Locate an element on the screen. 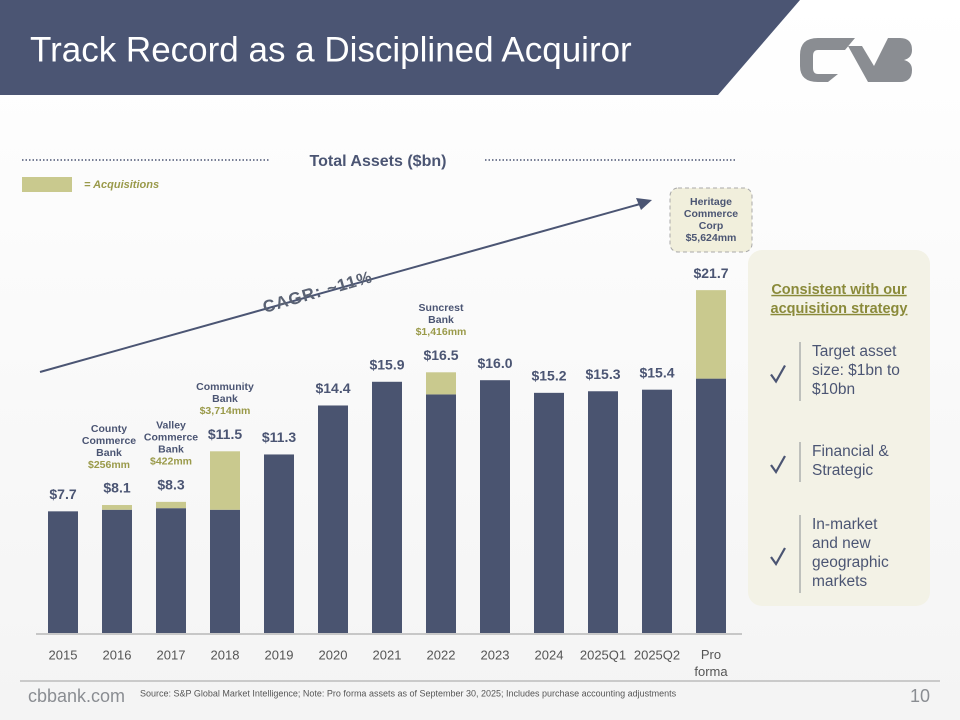  x-tick-label: 2020 is located at coordinates (333, 654).